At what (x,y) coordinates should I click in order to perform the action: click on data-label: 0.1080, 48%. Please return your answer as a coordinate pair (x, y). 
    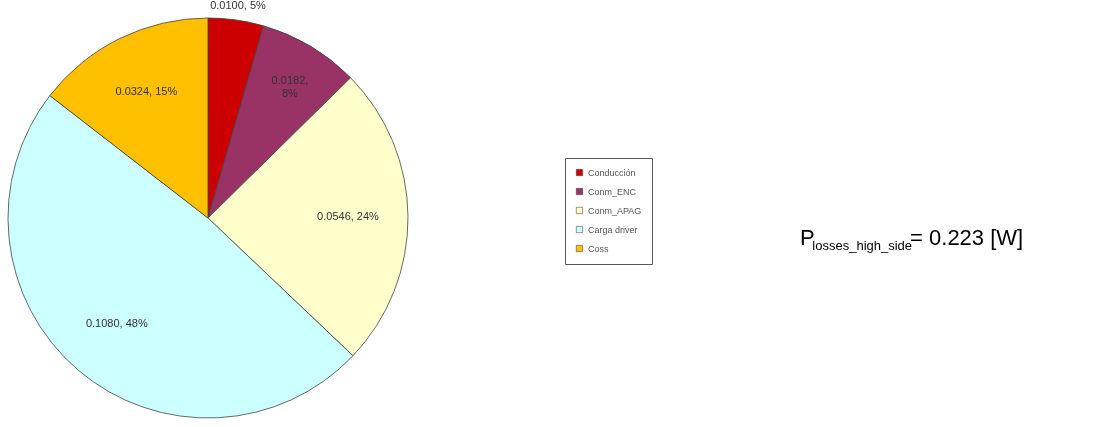
    Looking at the image, I should click on (116, 323).